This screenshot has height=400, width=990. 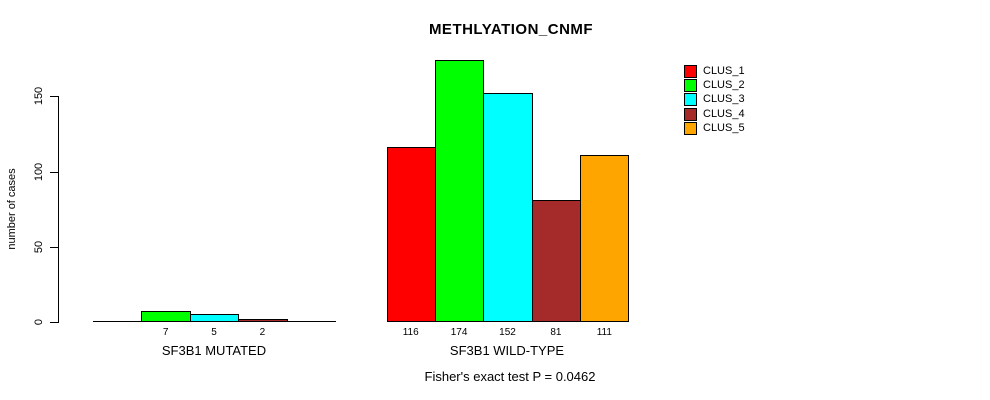 What do you see at coordinates (604, 332) in the screenshot?
I see `bar-value-label: 111` at bounding box center [604, 332].